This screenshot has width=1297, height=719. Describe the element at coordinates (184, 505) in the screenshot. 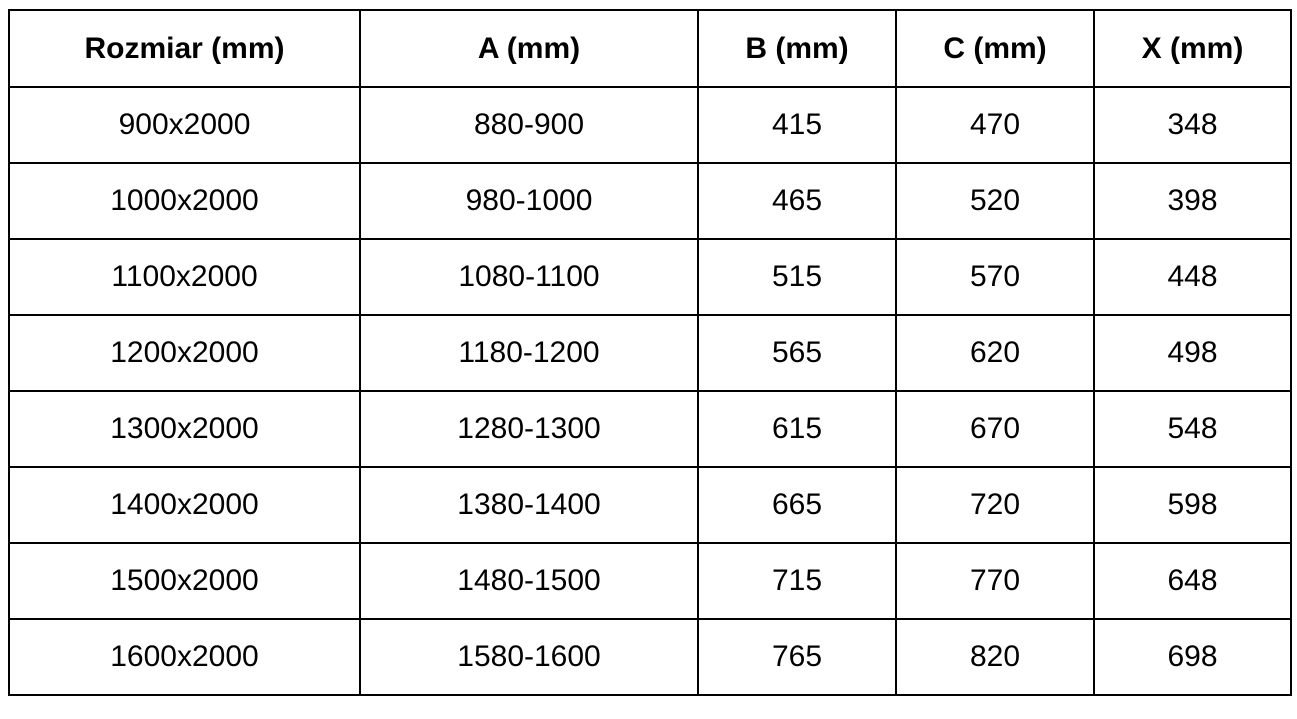

I see `table-cell: 1400x2000` at that location.